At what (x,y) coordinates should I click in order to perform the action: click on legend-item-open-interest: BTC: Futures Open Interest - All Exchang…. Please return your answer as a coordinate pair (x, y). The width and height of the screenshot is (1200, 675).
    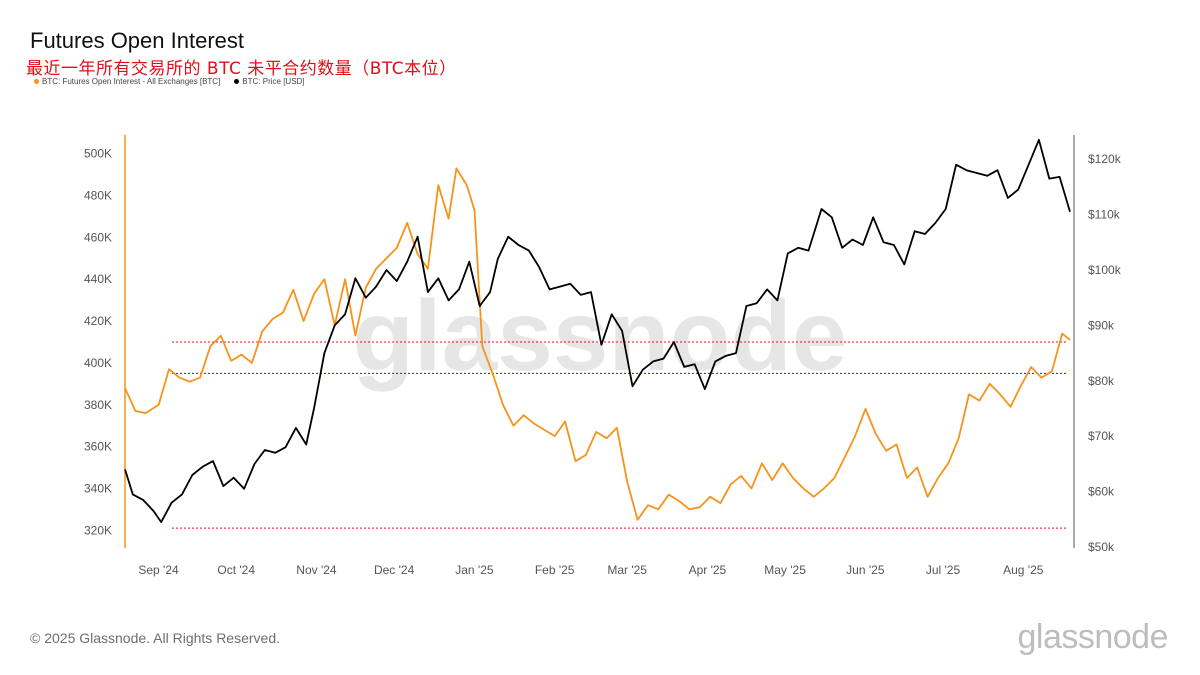
    Looking at the image, I should click on (127, 81).